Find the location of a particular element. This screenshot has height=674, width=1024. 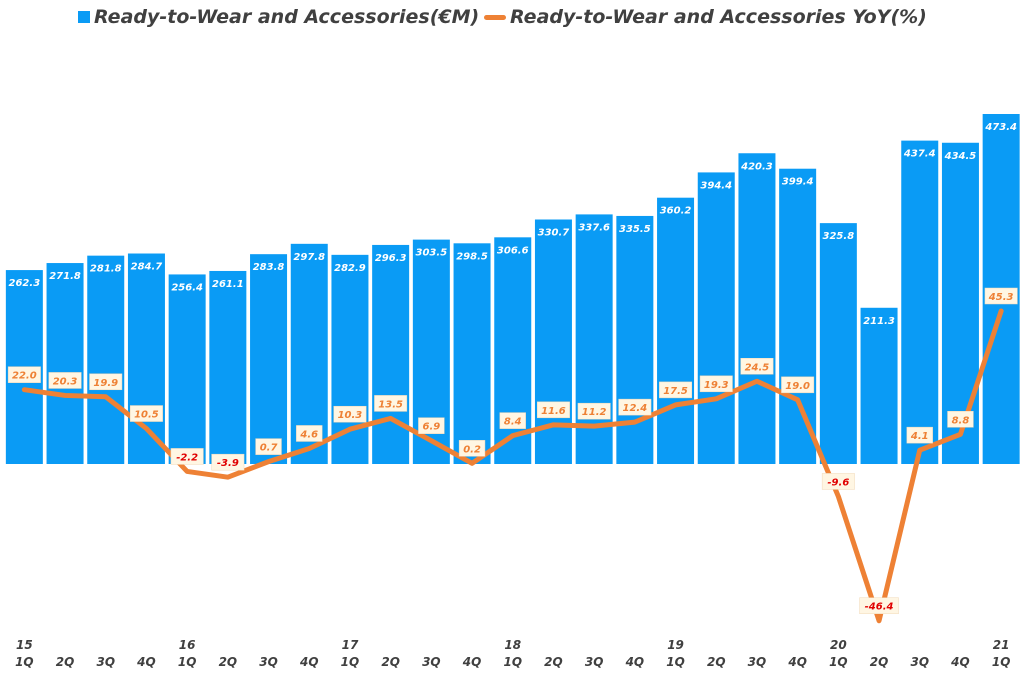

line-value-label: 4.6 is located at coordinates (308, 434).